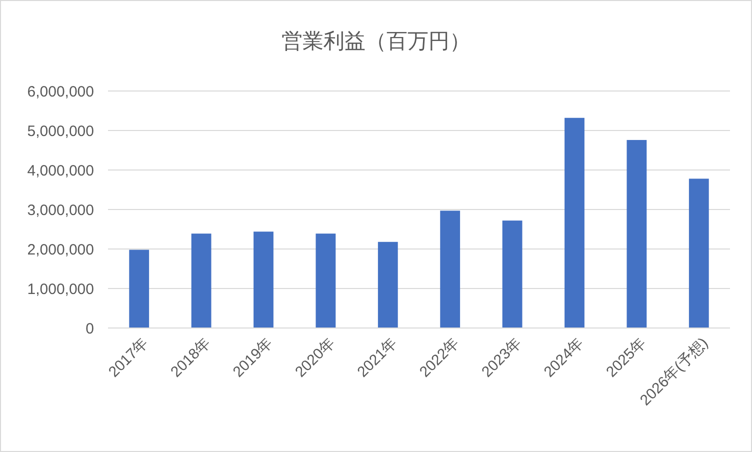 This screenshot has height=452, width=752. Describe the element at coordinates (60, 289) in the screenshot. I see `y-tick-label: 1,000,000` at that location.